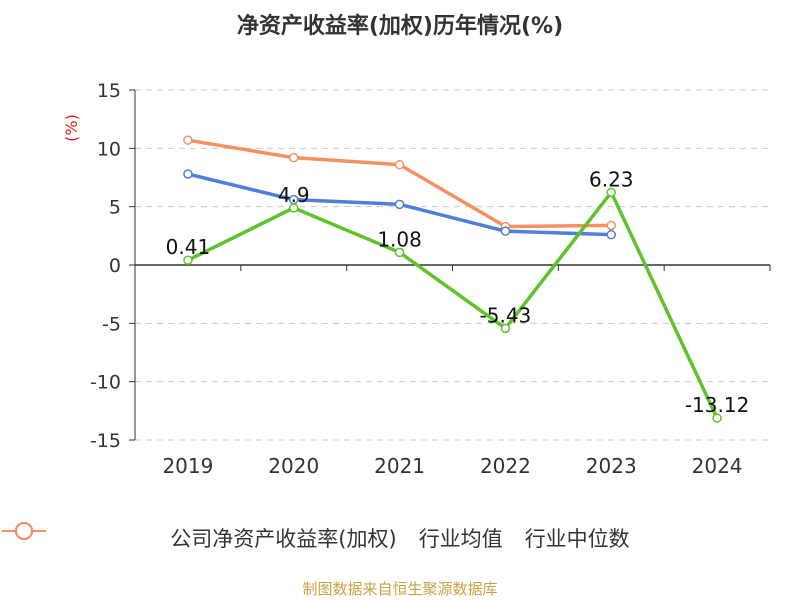  What do you see at coordinates (611, 179) in the screenshot?
I see `data-label: 6.23` at bounding box center [611, 179].